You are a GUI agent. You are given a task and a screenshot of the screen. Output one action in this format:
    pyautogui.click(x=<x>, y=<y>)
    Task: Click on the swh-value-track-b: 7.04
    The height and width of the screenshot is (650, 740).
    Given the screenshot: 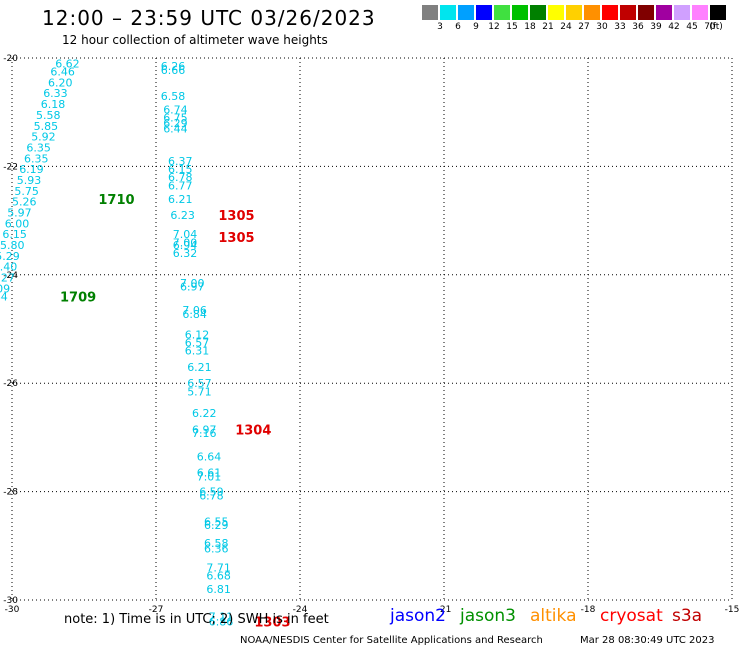 What is the action you would take?
    pyautogui.click(x=185, y=234)
    